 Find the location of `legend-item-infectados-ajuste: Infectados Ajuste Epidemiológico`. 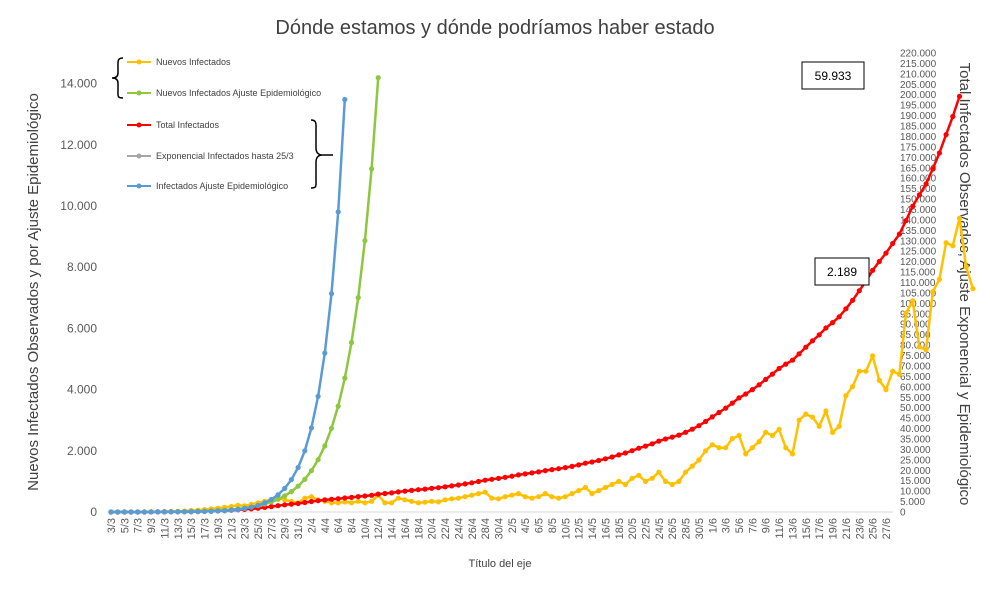

legend-item-infectados-ajuste: Infectados Ajuste Epidemiológico is located at coordinates (207, 186).